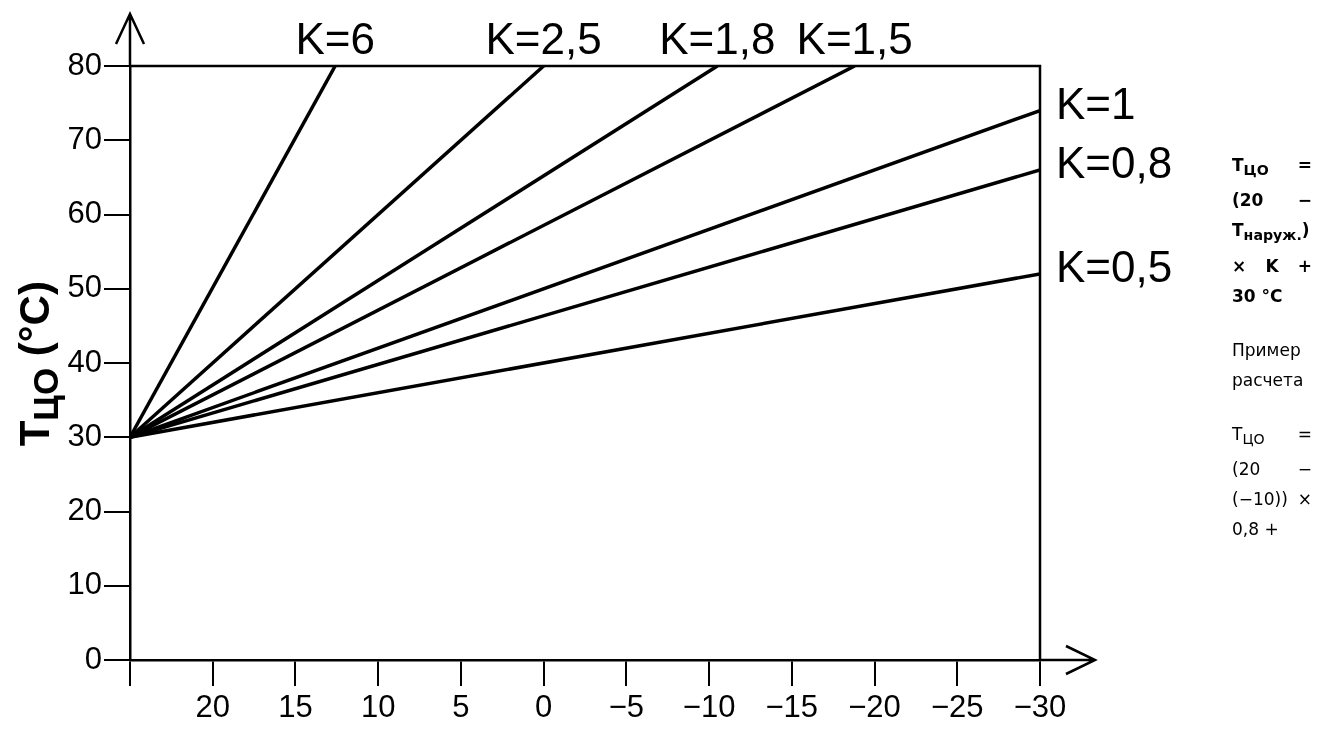 The height and width of the screenshot is (744, 1343). I want to click on x-tick-label: −25, so click(957, 707).